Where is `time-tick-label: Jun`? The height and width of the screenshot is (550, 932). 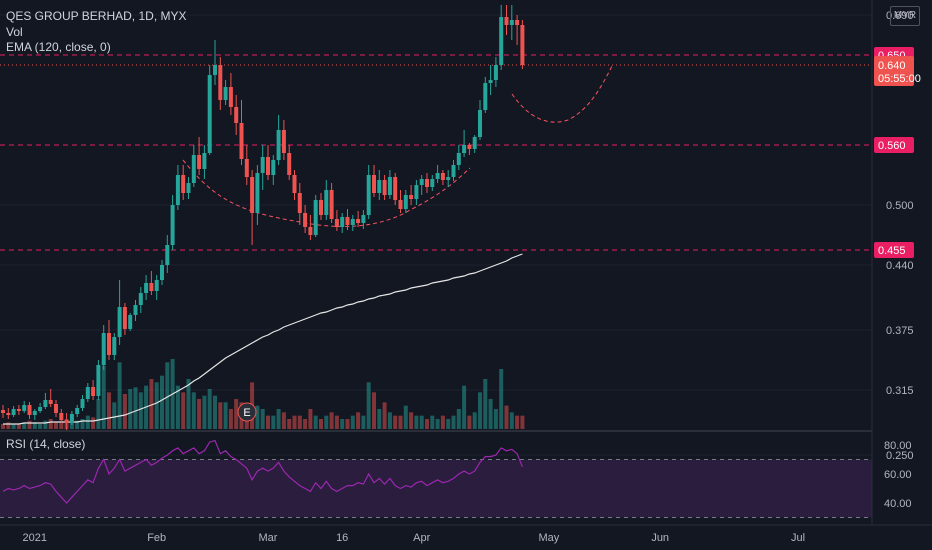 time-tick-label: Jun is located at coordinates (660, 538).